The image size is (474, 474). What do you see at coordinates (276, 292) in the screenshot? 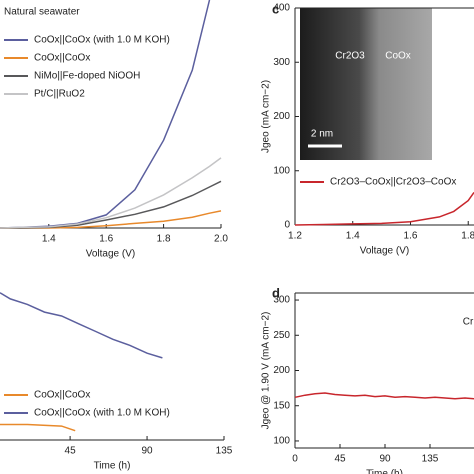
I see `panel-letter: d` at bounding box center [276, 292].